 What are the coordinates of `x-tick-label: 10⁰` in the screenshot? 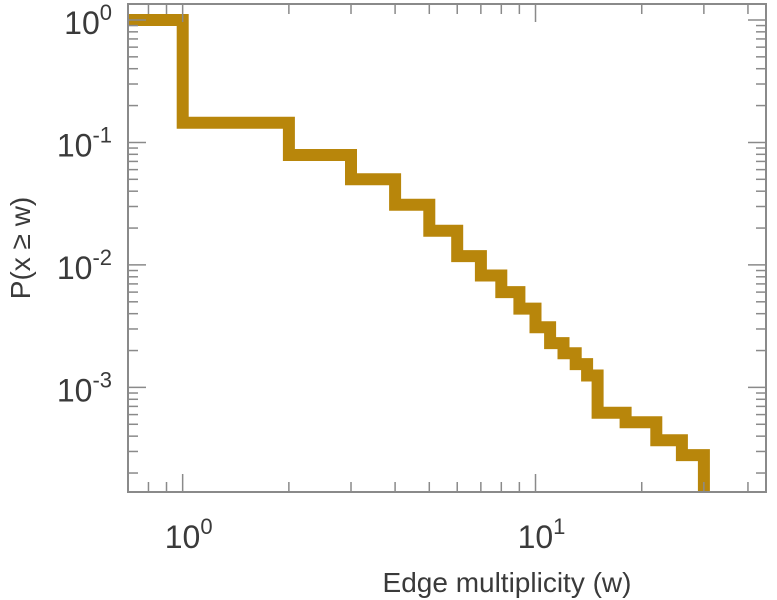 It's located at (189, 534).